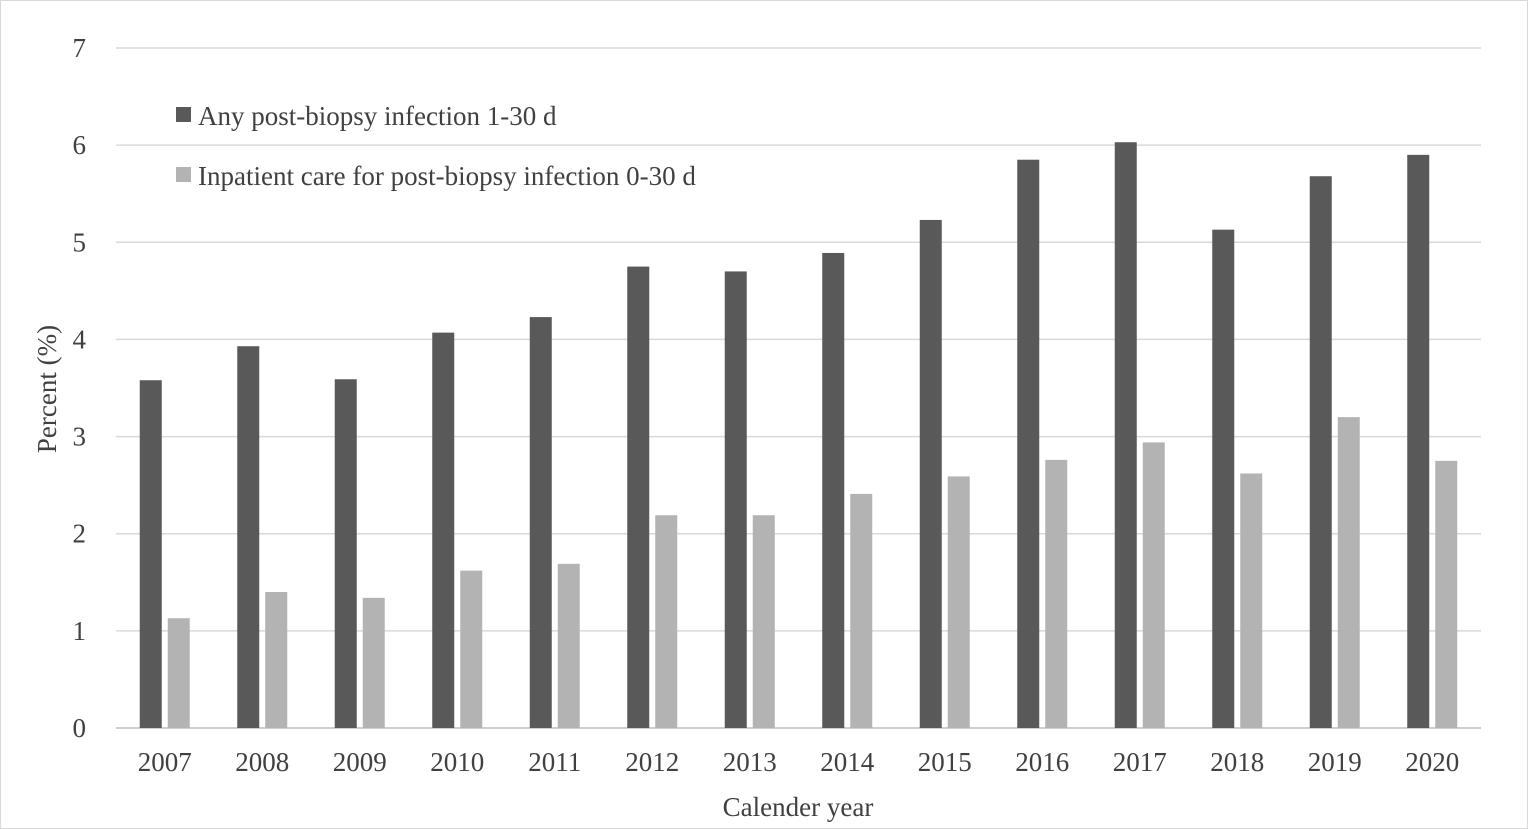 The width and height of the screenshot is (1528, 829). I want to click on bar-any-infection-2016, so click(1028, 443).